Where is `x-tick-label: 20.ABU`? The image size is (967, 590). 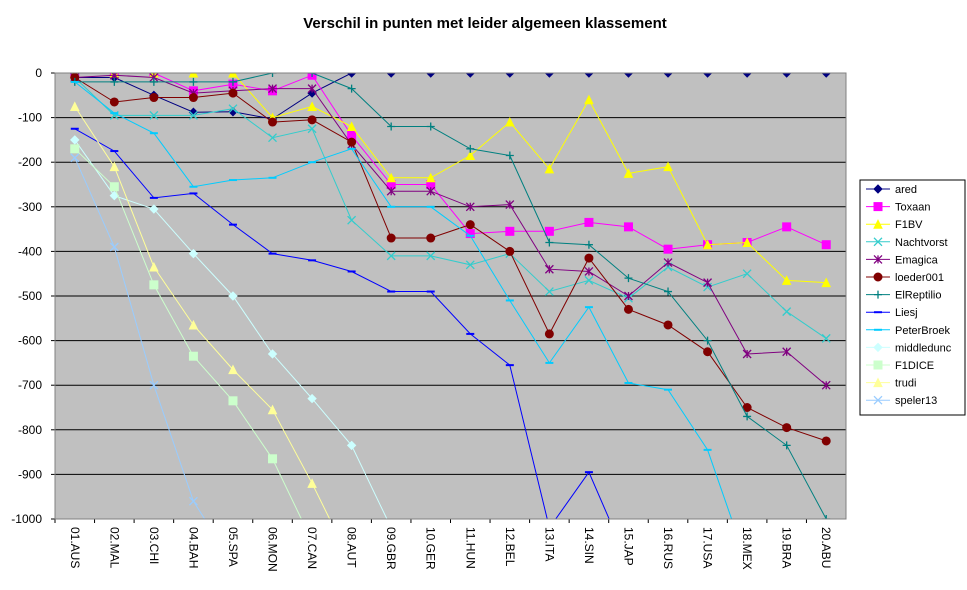
x-tick-label: 20.ABU is located at coordinates (826, 547).